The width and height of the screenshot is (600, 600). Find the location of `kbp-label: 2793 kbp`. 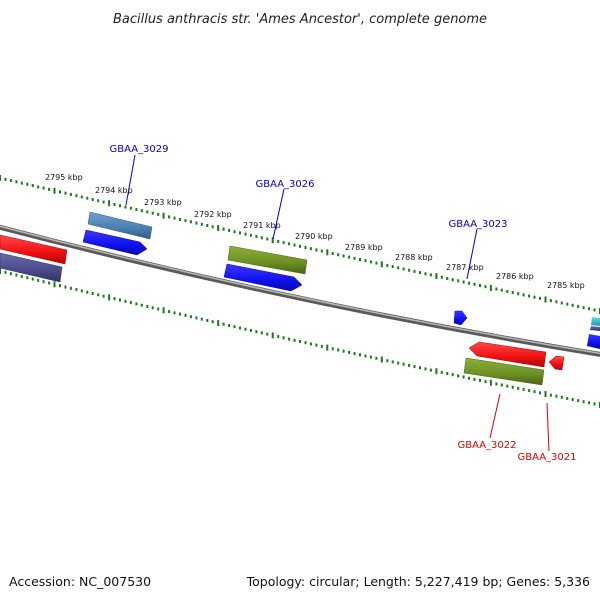

kbp-label: 2793 kbp is located at coordinates (163, 202).